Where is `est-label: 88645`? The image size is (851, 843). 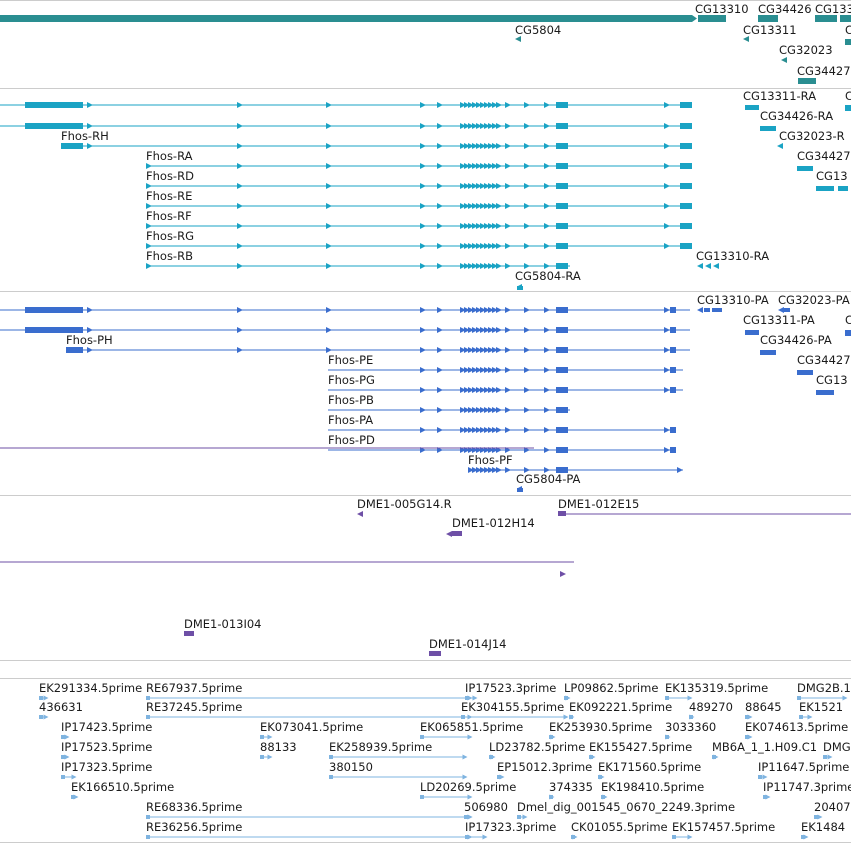 est-label: 88645 is located at coordinates (763, 707).